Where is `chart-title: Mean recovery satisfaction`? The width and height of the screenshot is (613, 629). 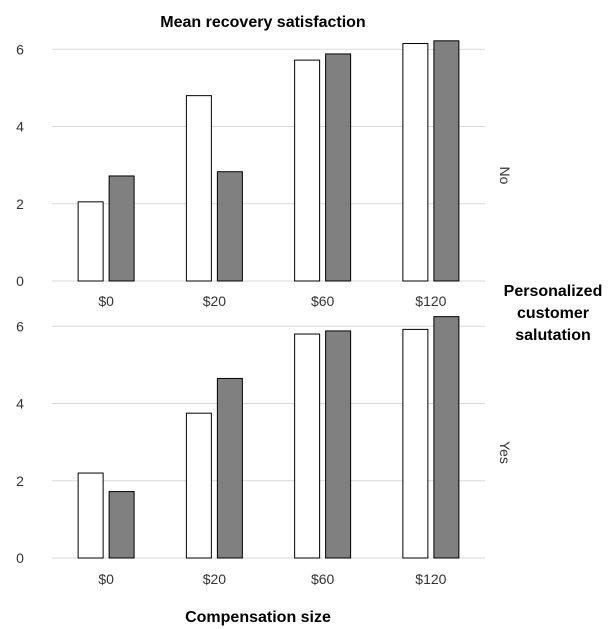
chart-title: Mean recovery satisfaction is located at coordinates (262, 22).